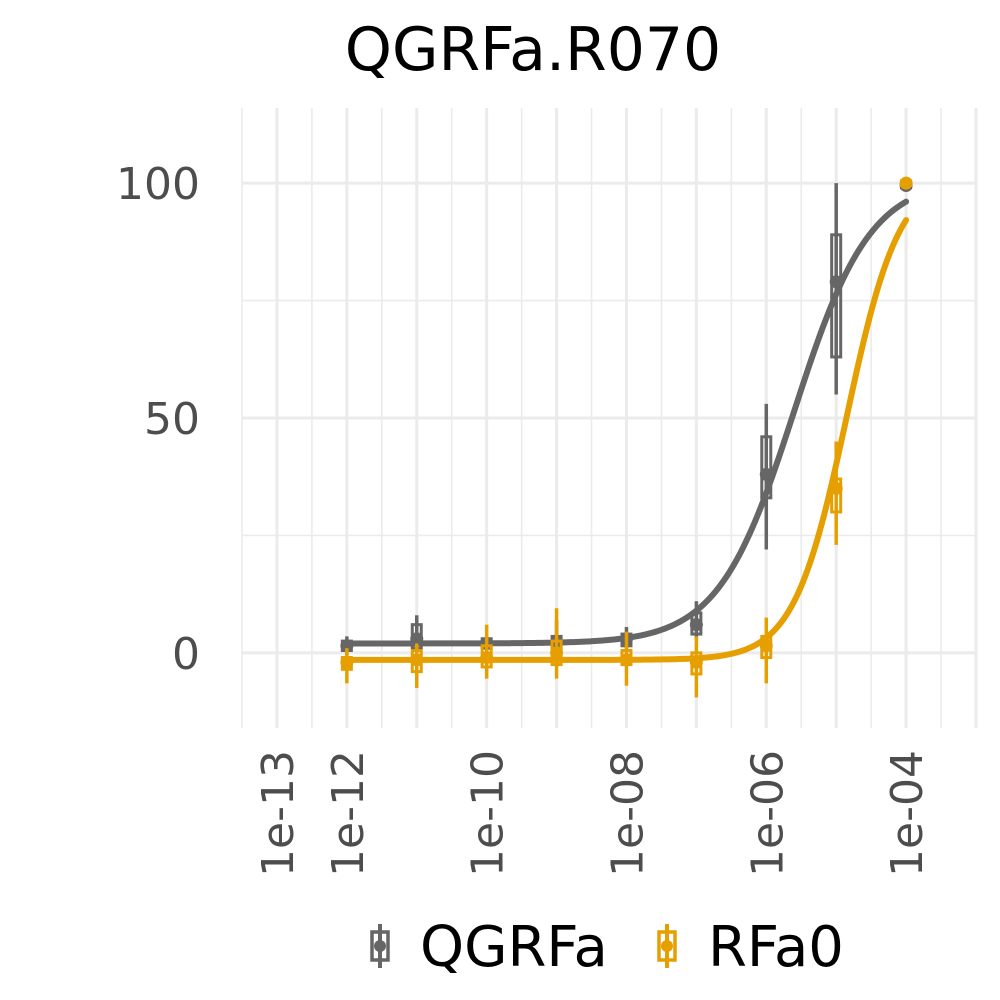 The image size is (1000, 1000). What do you see at coordinates (158, 184) in the screenshot?
I see `y-tick-label: 100` at bounding box center [158, 184].